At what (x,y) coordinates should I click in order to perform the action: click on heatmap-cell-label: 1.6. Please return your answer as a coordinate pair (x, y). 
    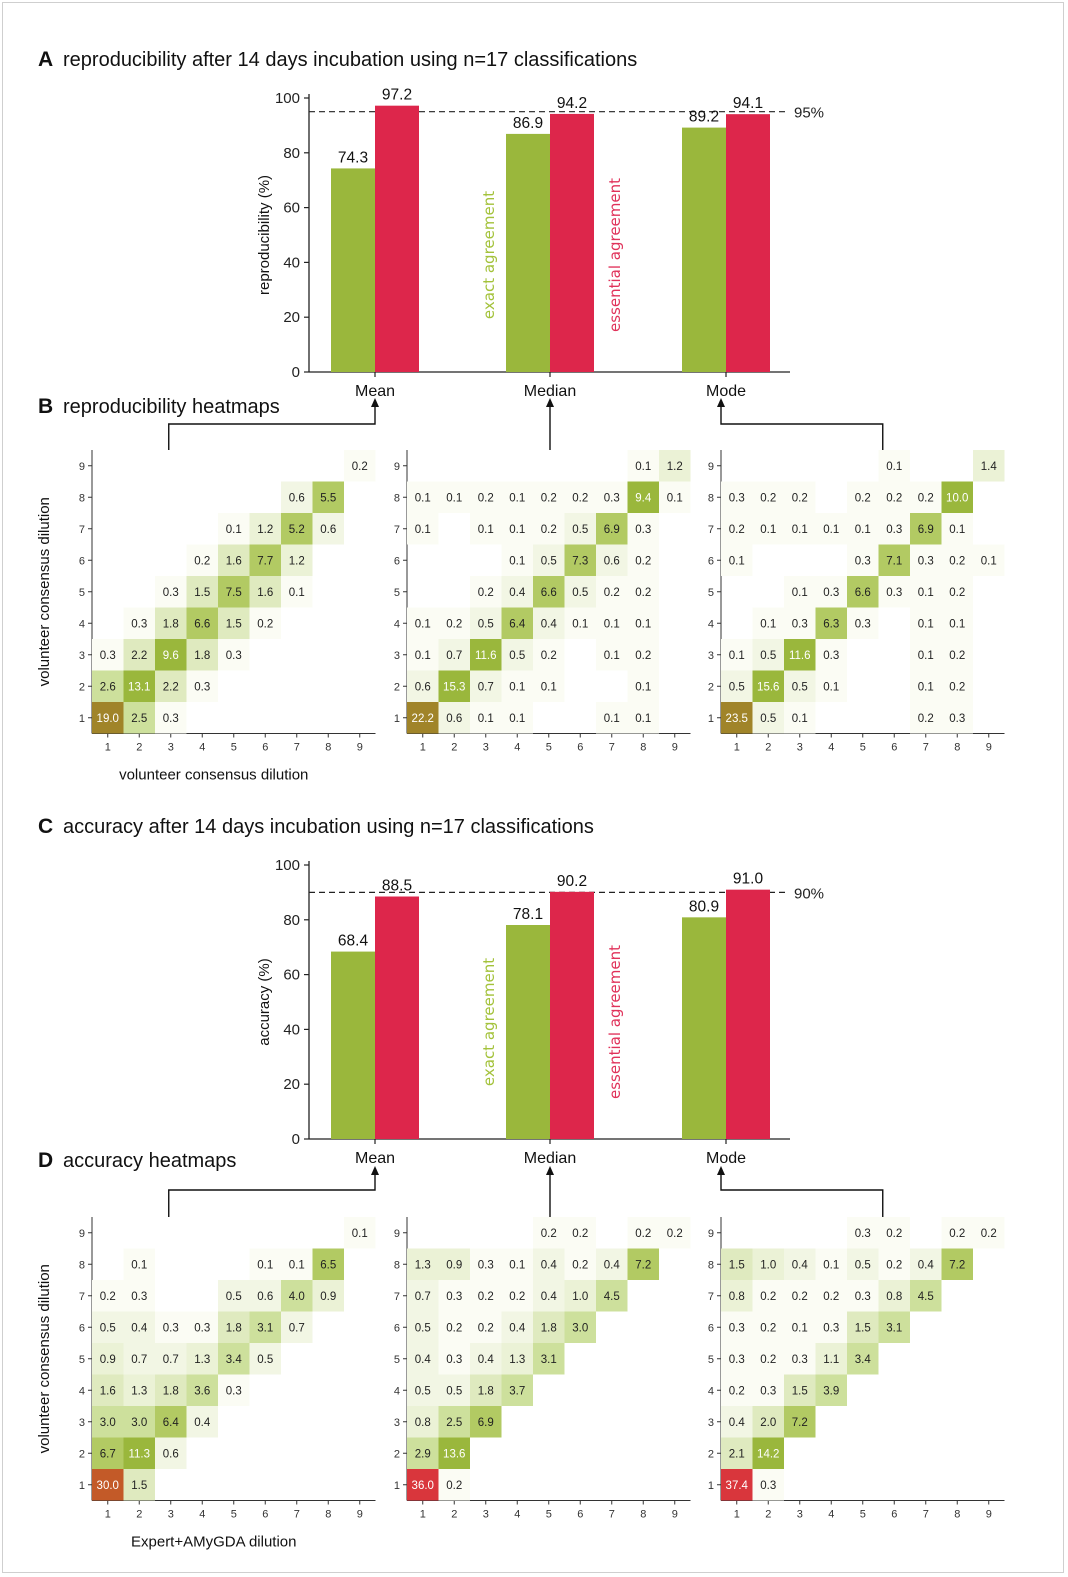
    Looking at the image, I should click on (234, 561).